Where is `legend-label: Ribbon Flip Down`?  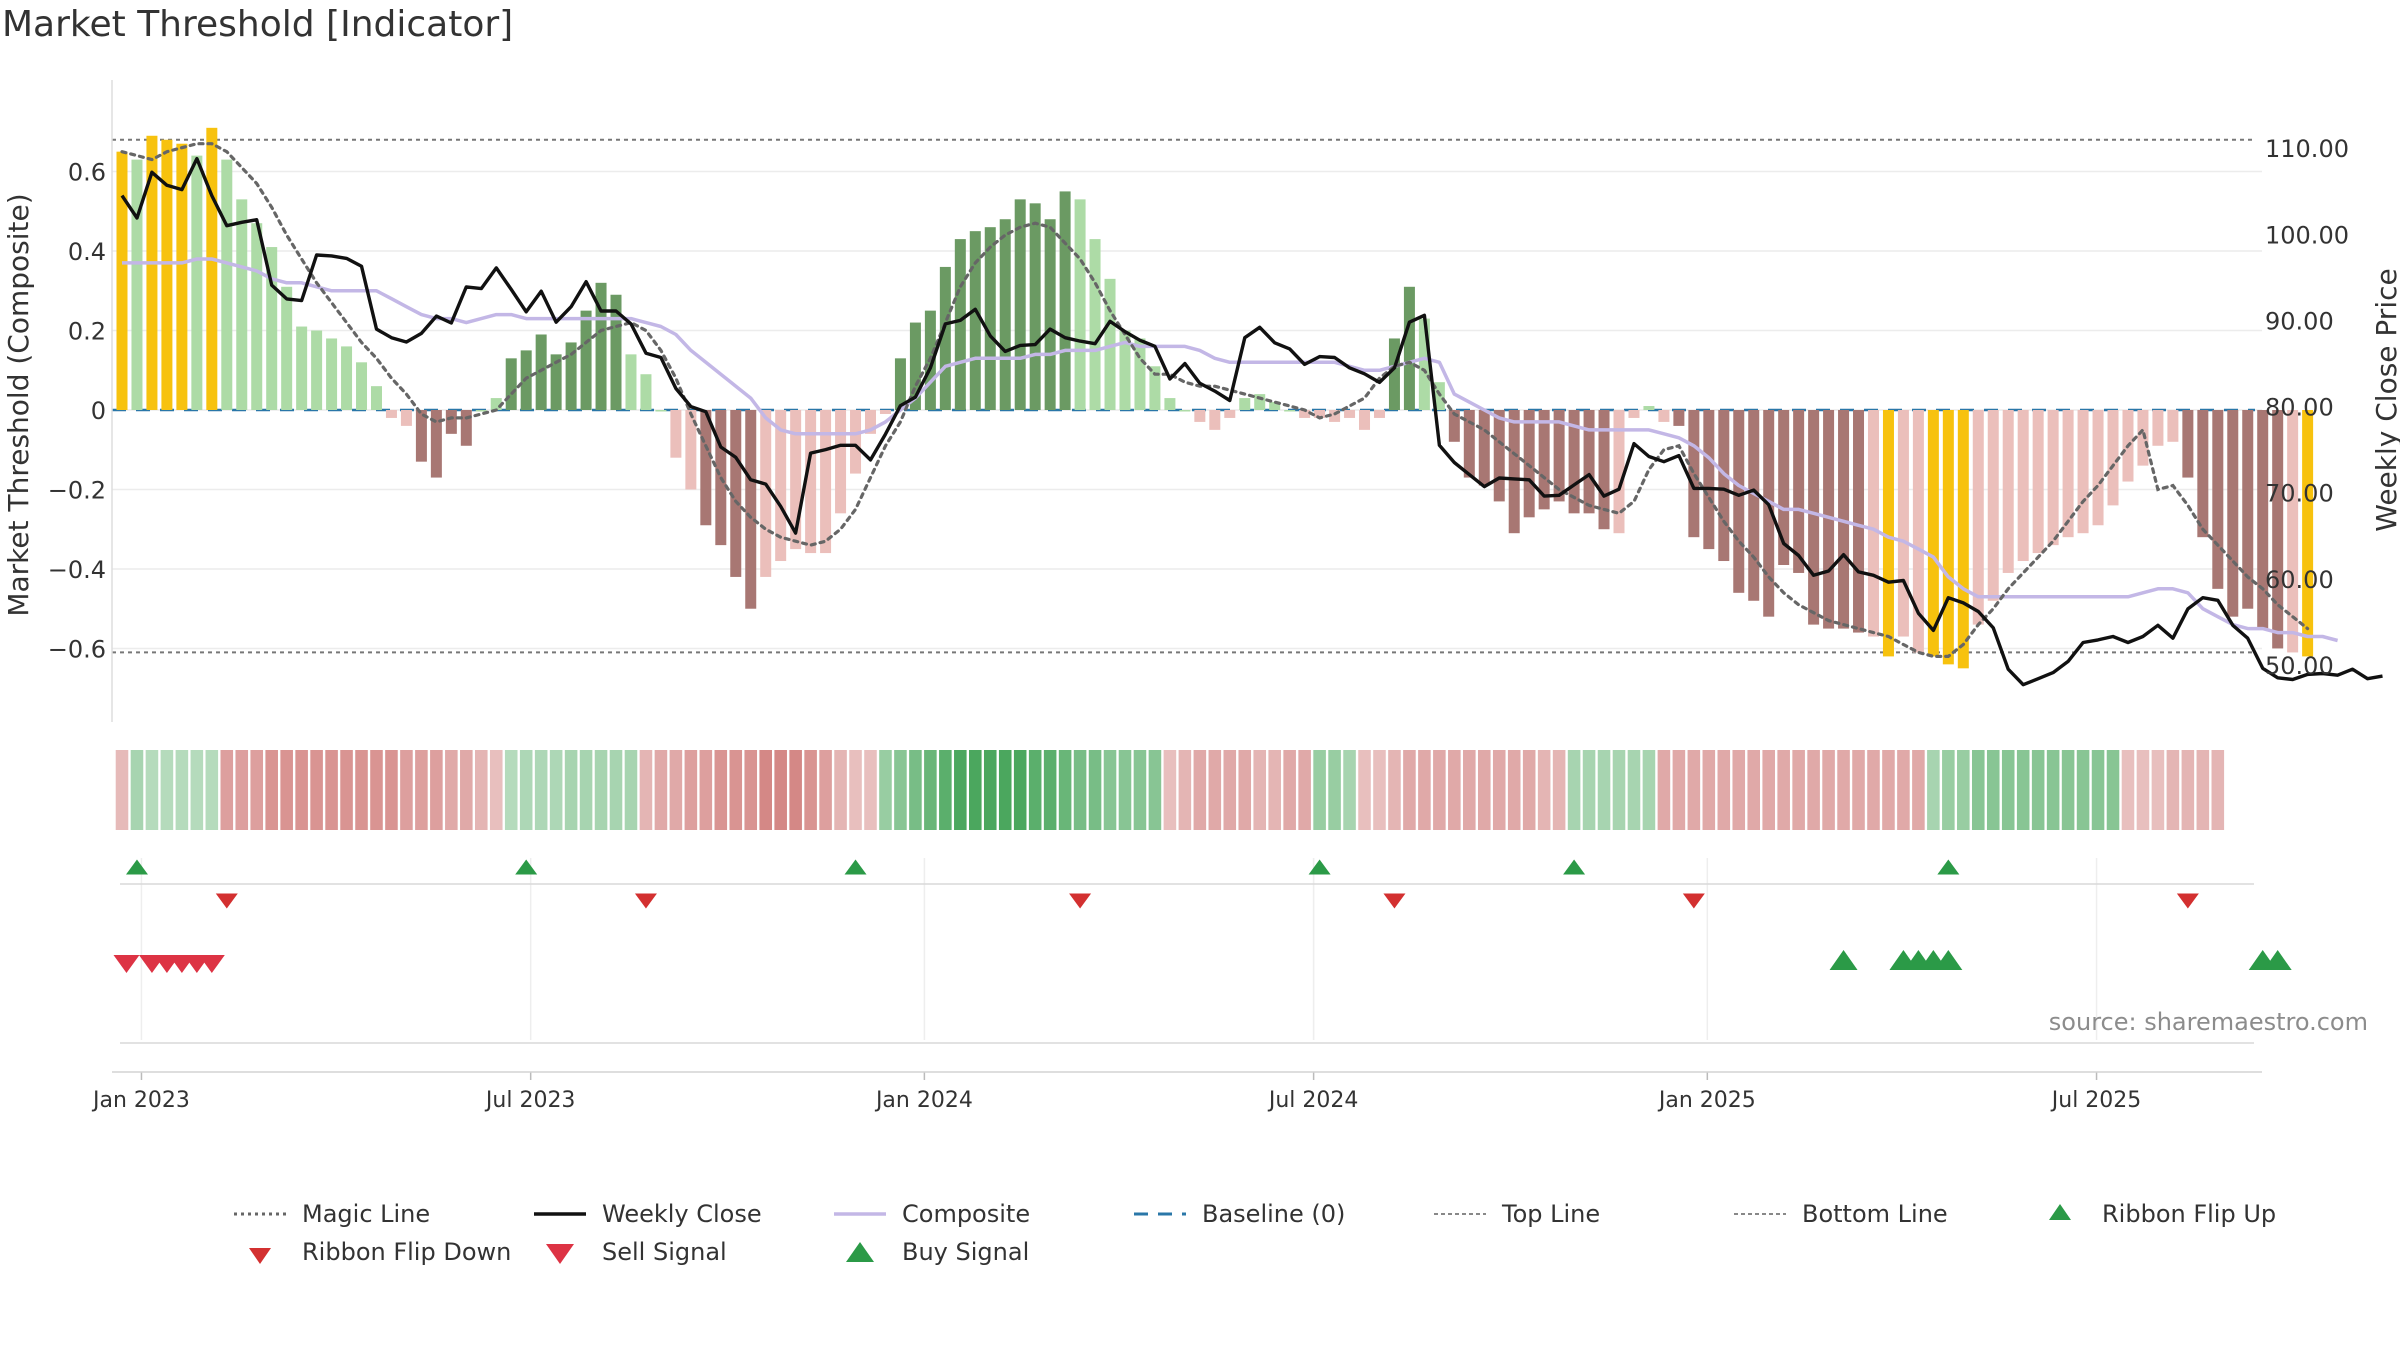
legend-label: Ribbon Flip Down is located at coordinates (407, 1252).